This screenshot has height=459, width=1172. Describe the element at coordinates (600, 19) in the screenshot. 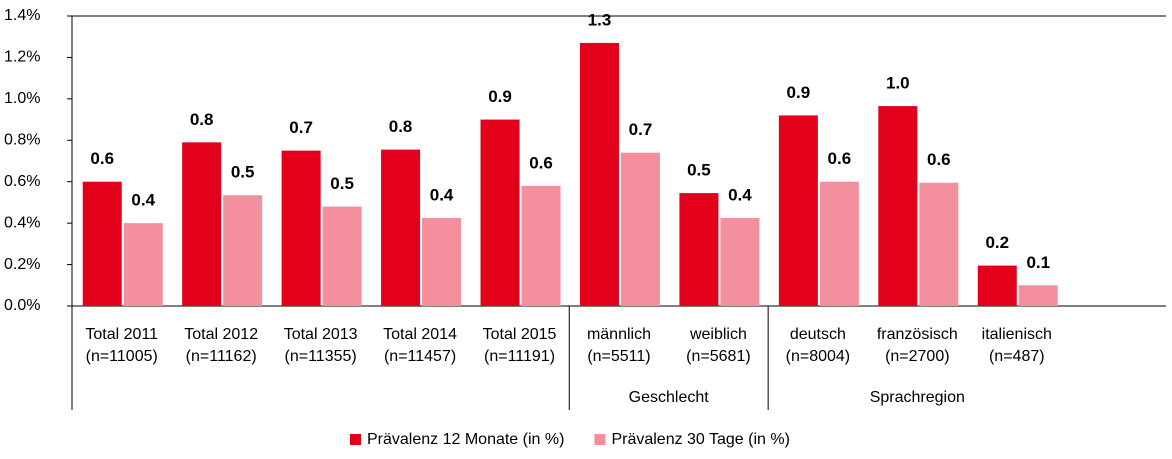

I see `value-label: 1.3` at that location.